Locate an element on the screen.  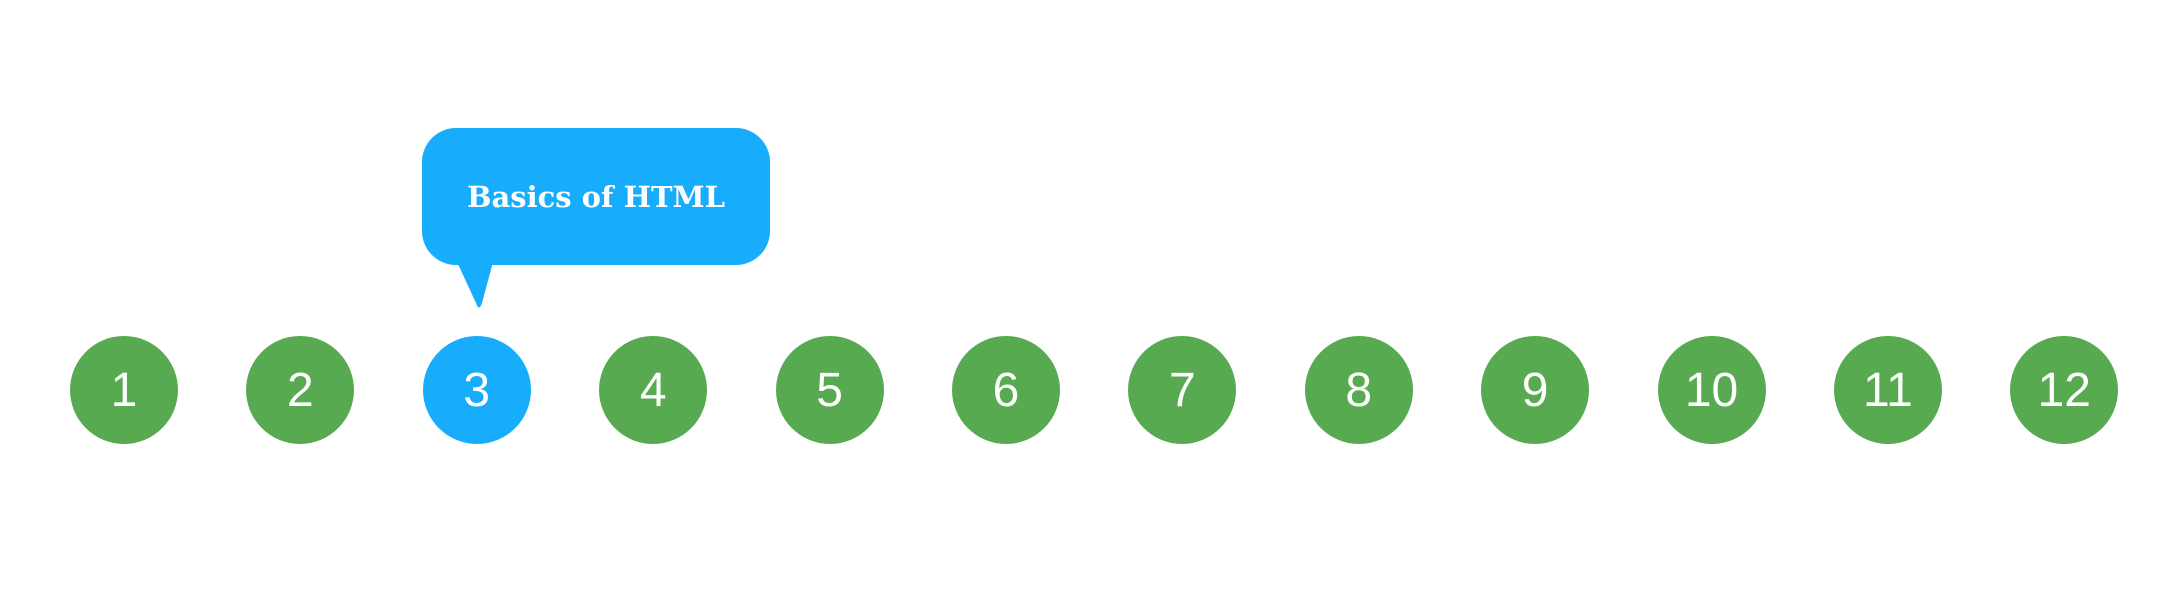
step-tooltip: Basics of HTML is located at coordinates (596, 196).